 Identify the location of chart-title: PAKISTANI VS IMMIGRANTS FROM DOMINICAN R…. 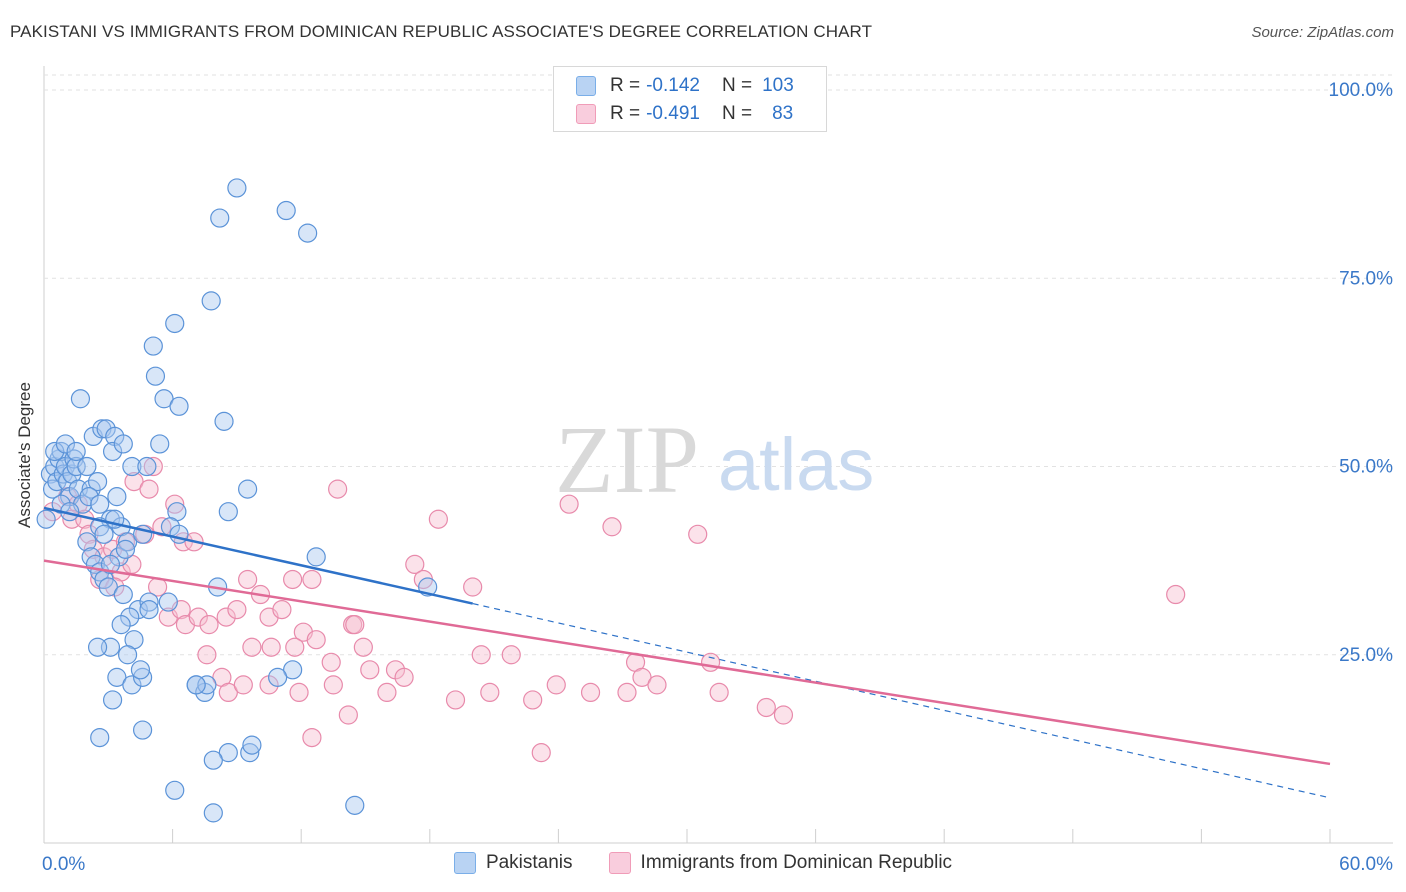
(441, 31).